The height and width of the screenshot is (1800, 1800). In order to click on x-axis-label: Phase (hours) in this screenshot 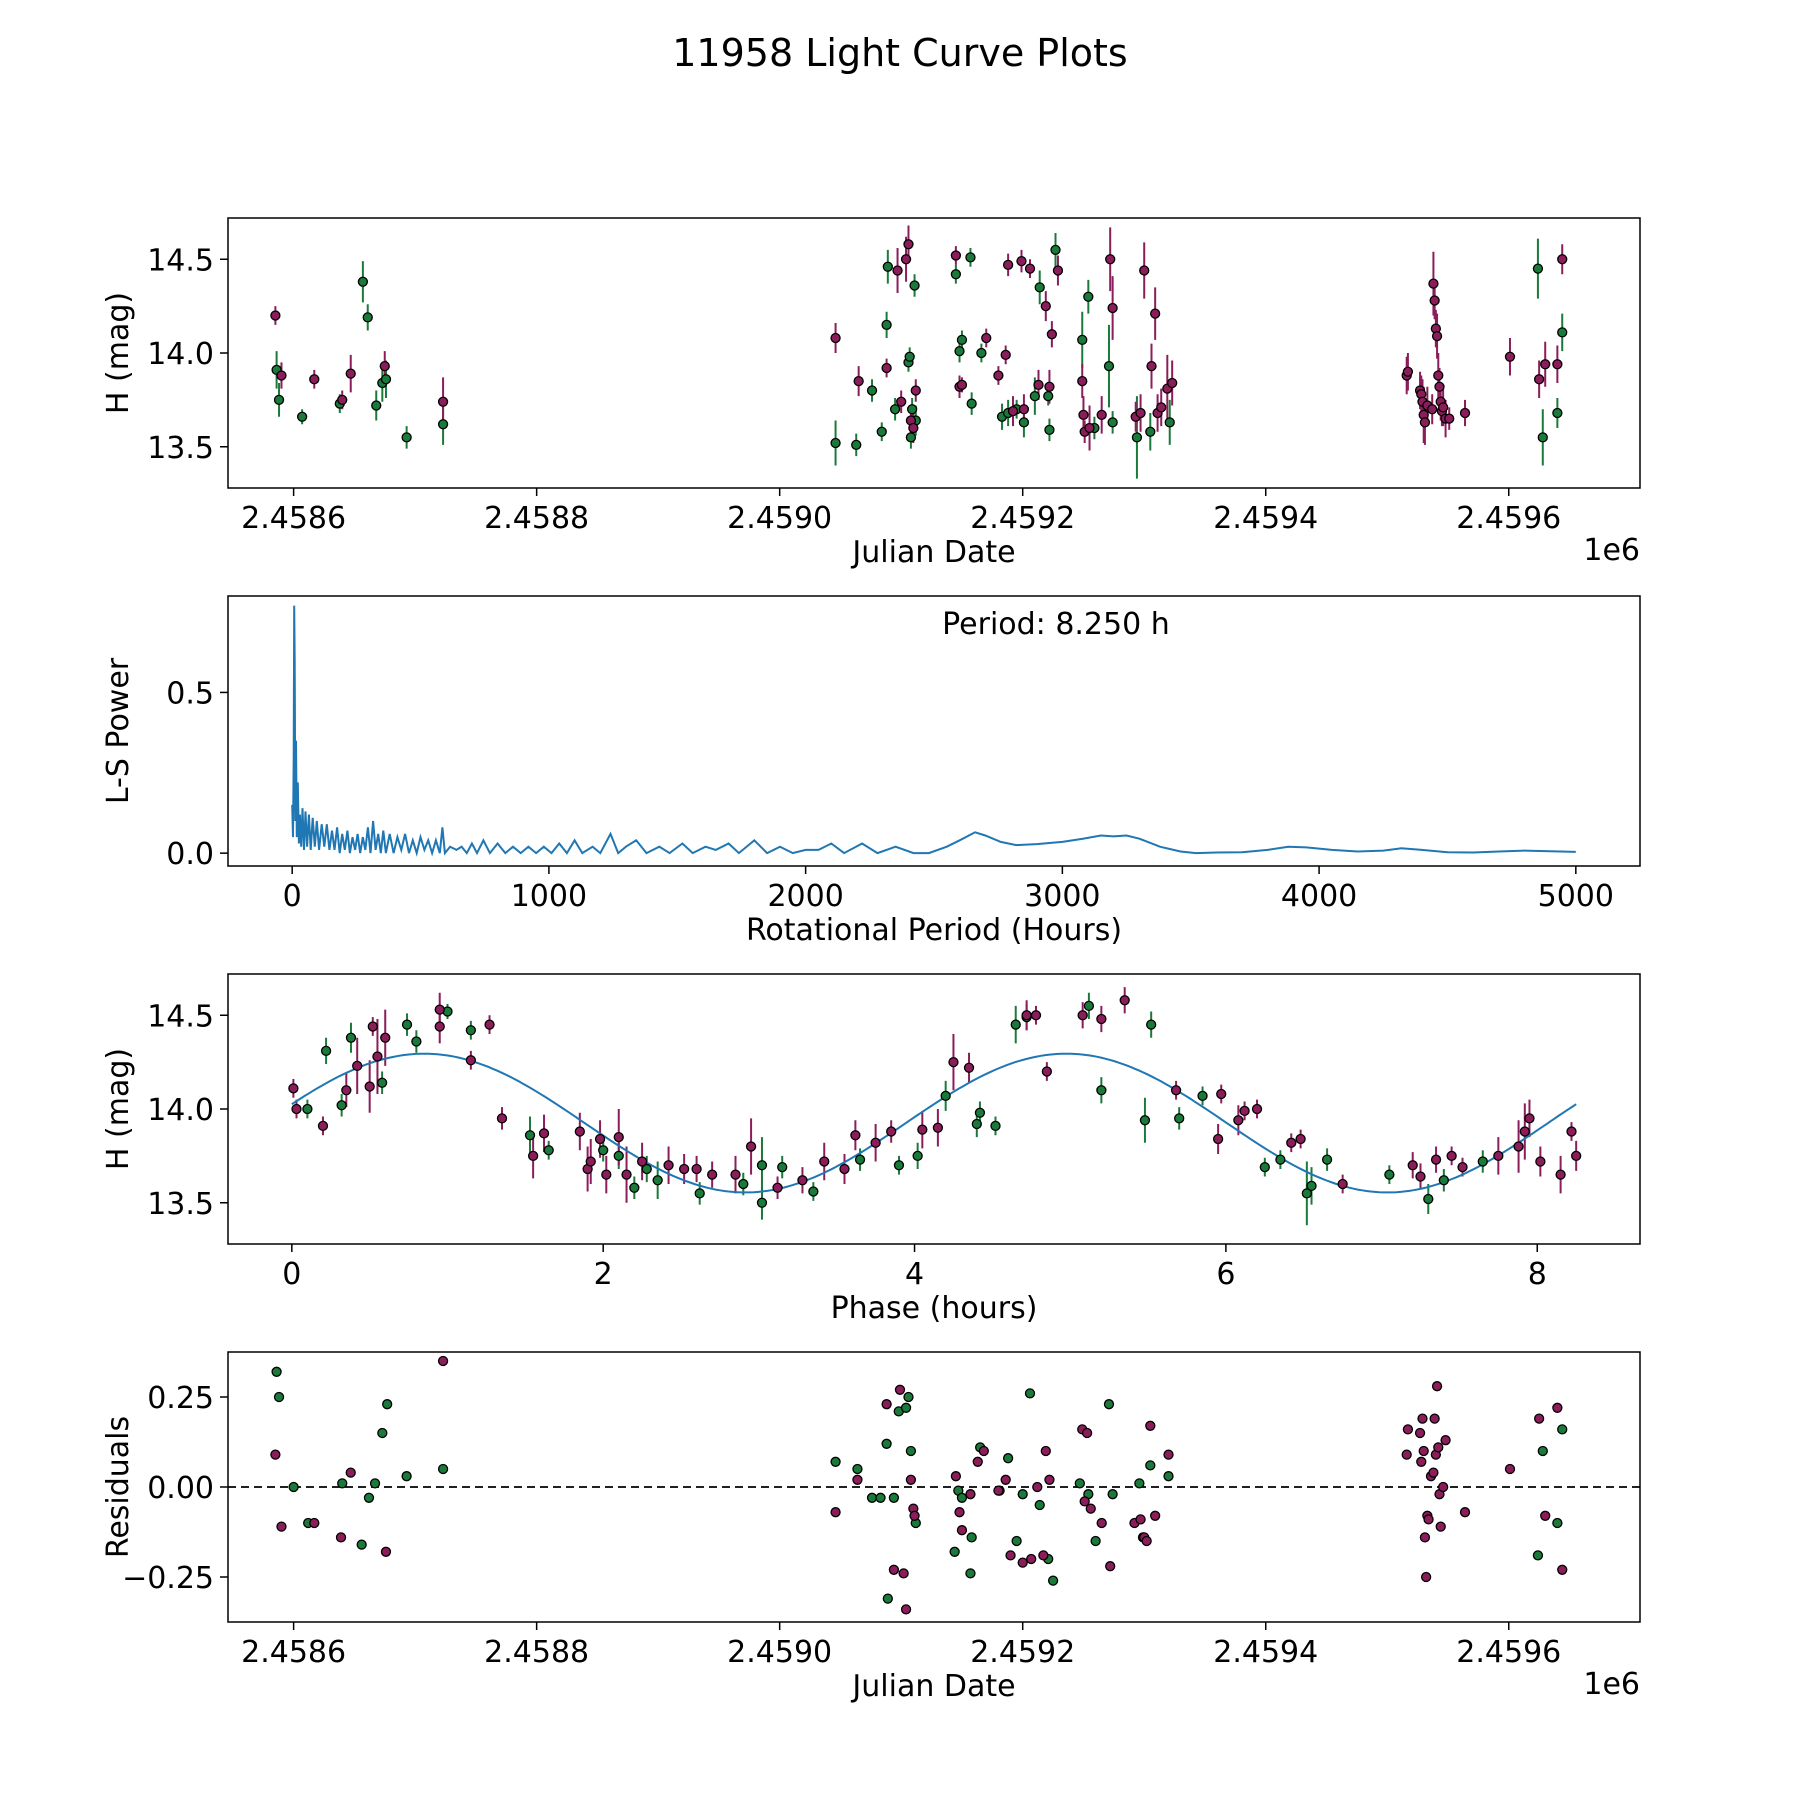, I will do `click(934, 1308)`.